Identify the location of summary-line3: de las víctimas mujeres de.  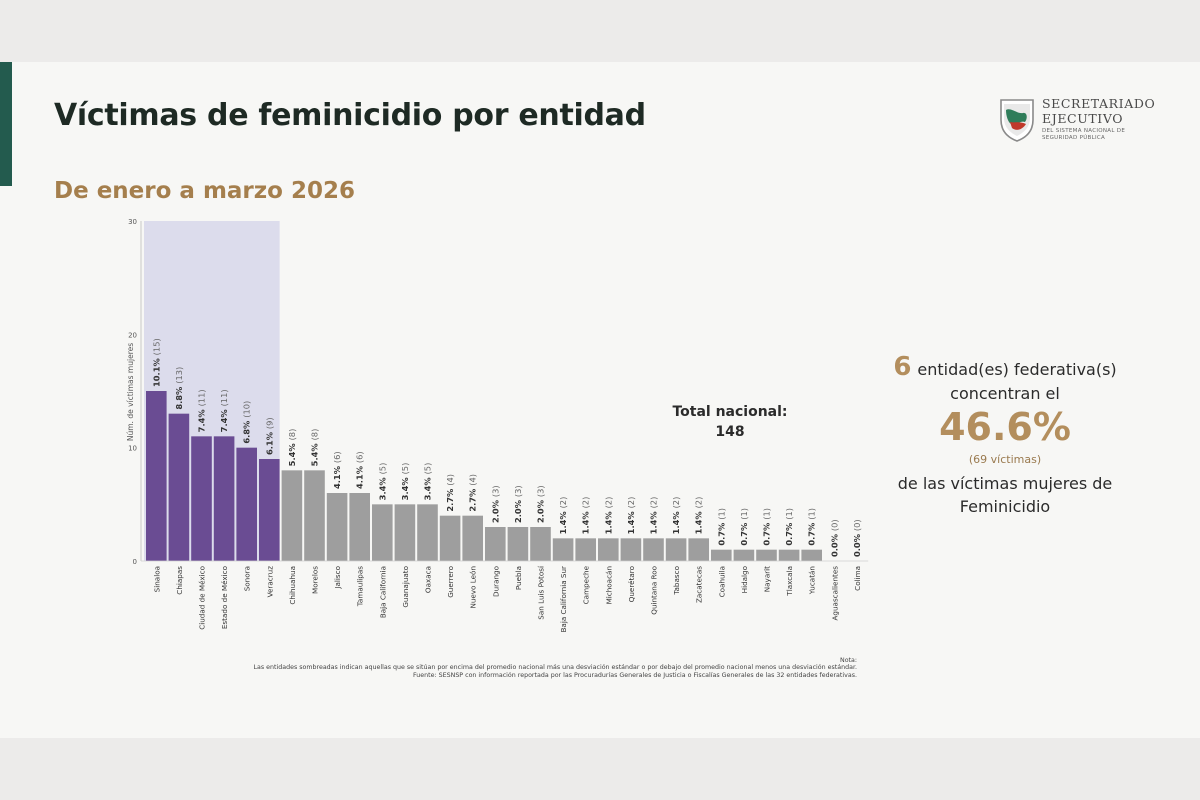
(1005, 483).